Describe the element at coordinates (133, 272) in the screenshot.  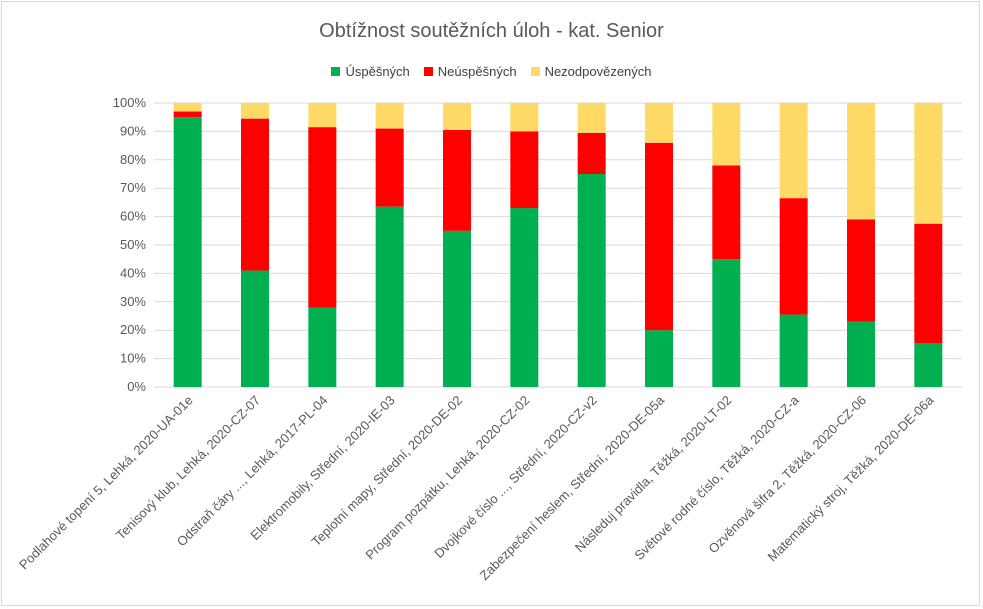
I see `y-tick-label: 40%` at that location.